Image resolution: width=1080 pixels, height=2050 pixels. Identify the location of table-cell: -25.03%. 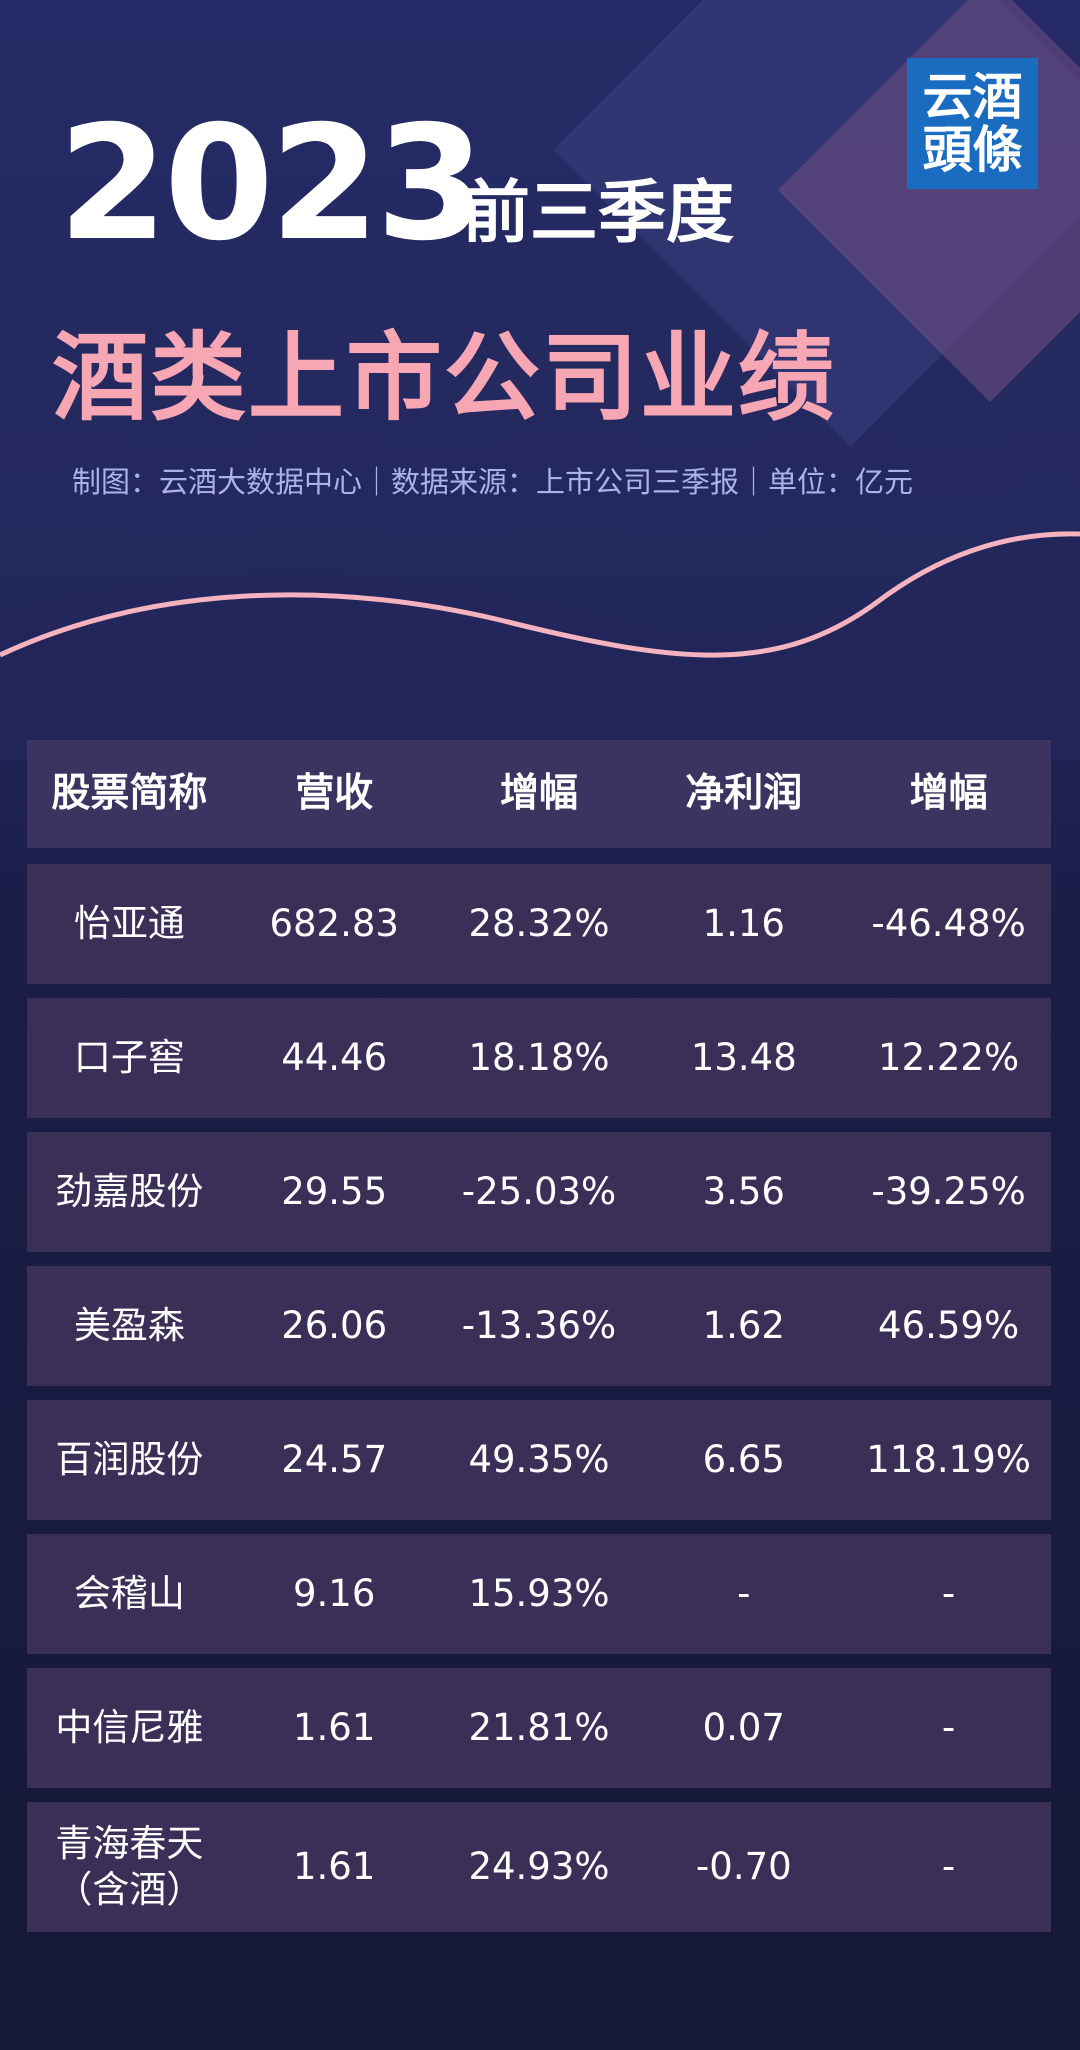
(539, 1191).